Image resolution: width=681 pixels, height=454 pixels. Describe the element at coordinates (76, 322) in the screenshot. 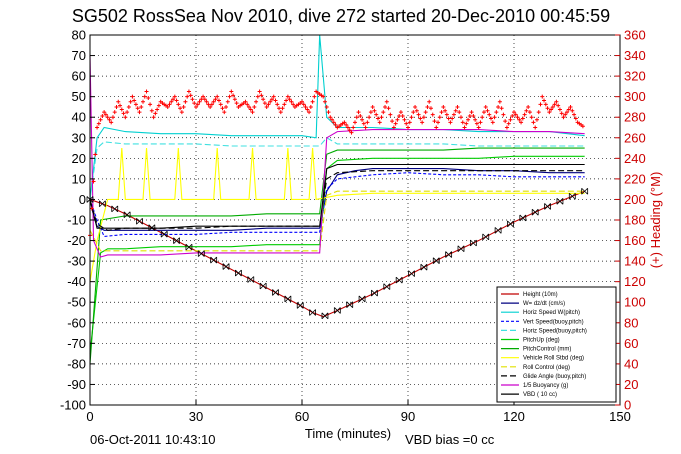

I see `y-tick-label: -60` at that location.